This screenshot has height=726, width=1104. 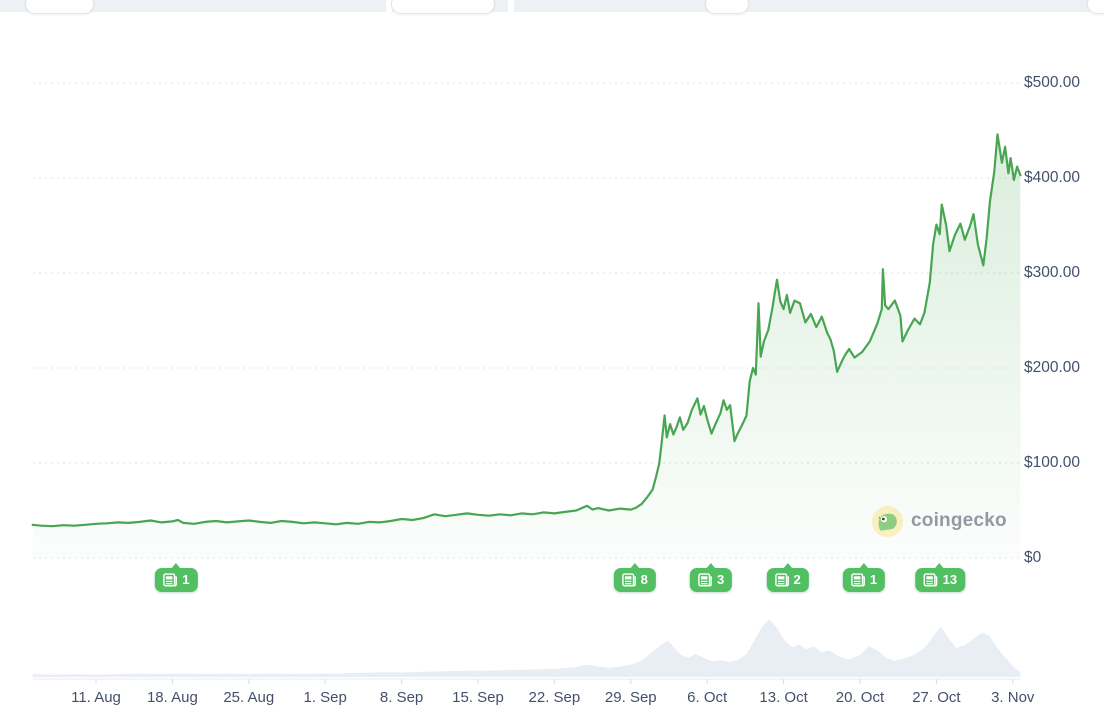 What do you see at coordinates (478, 697) in the screenshot?
I see `x-axis-date-label: 15. Sep` at bounding box center [478, 697].